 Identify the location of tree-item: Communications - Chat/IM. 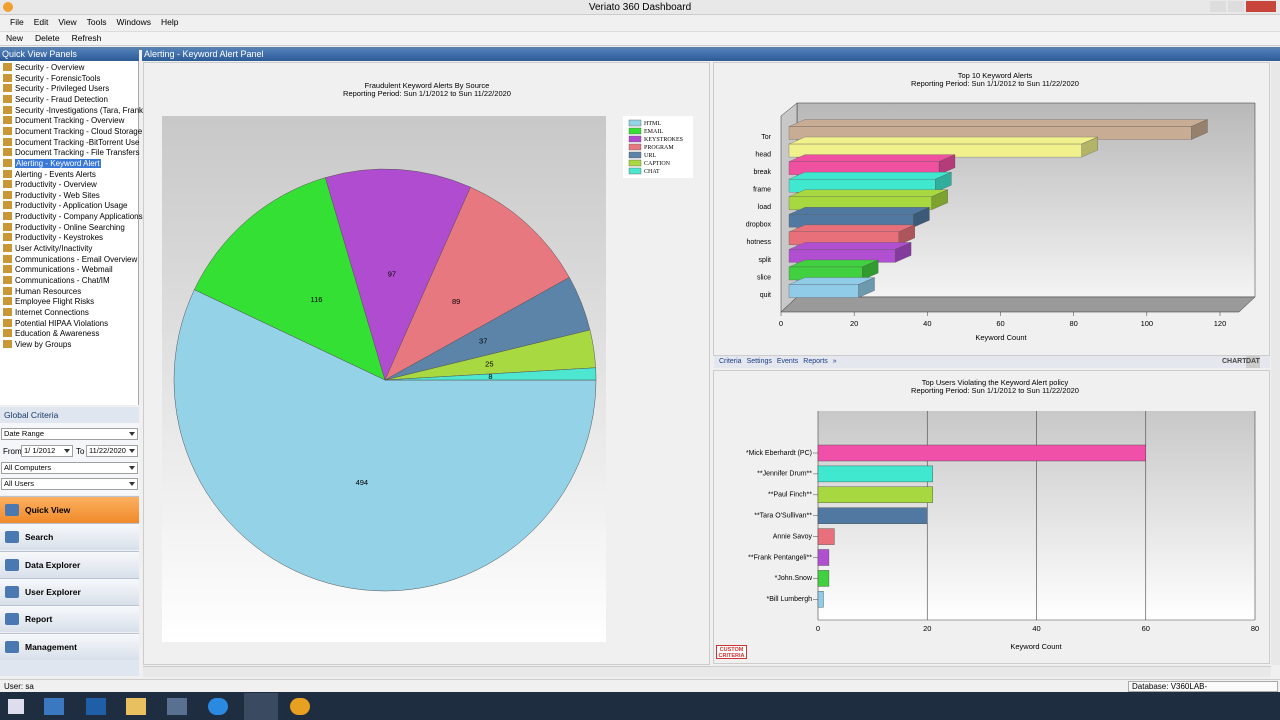
(56, 281).